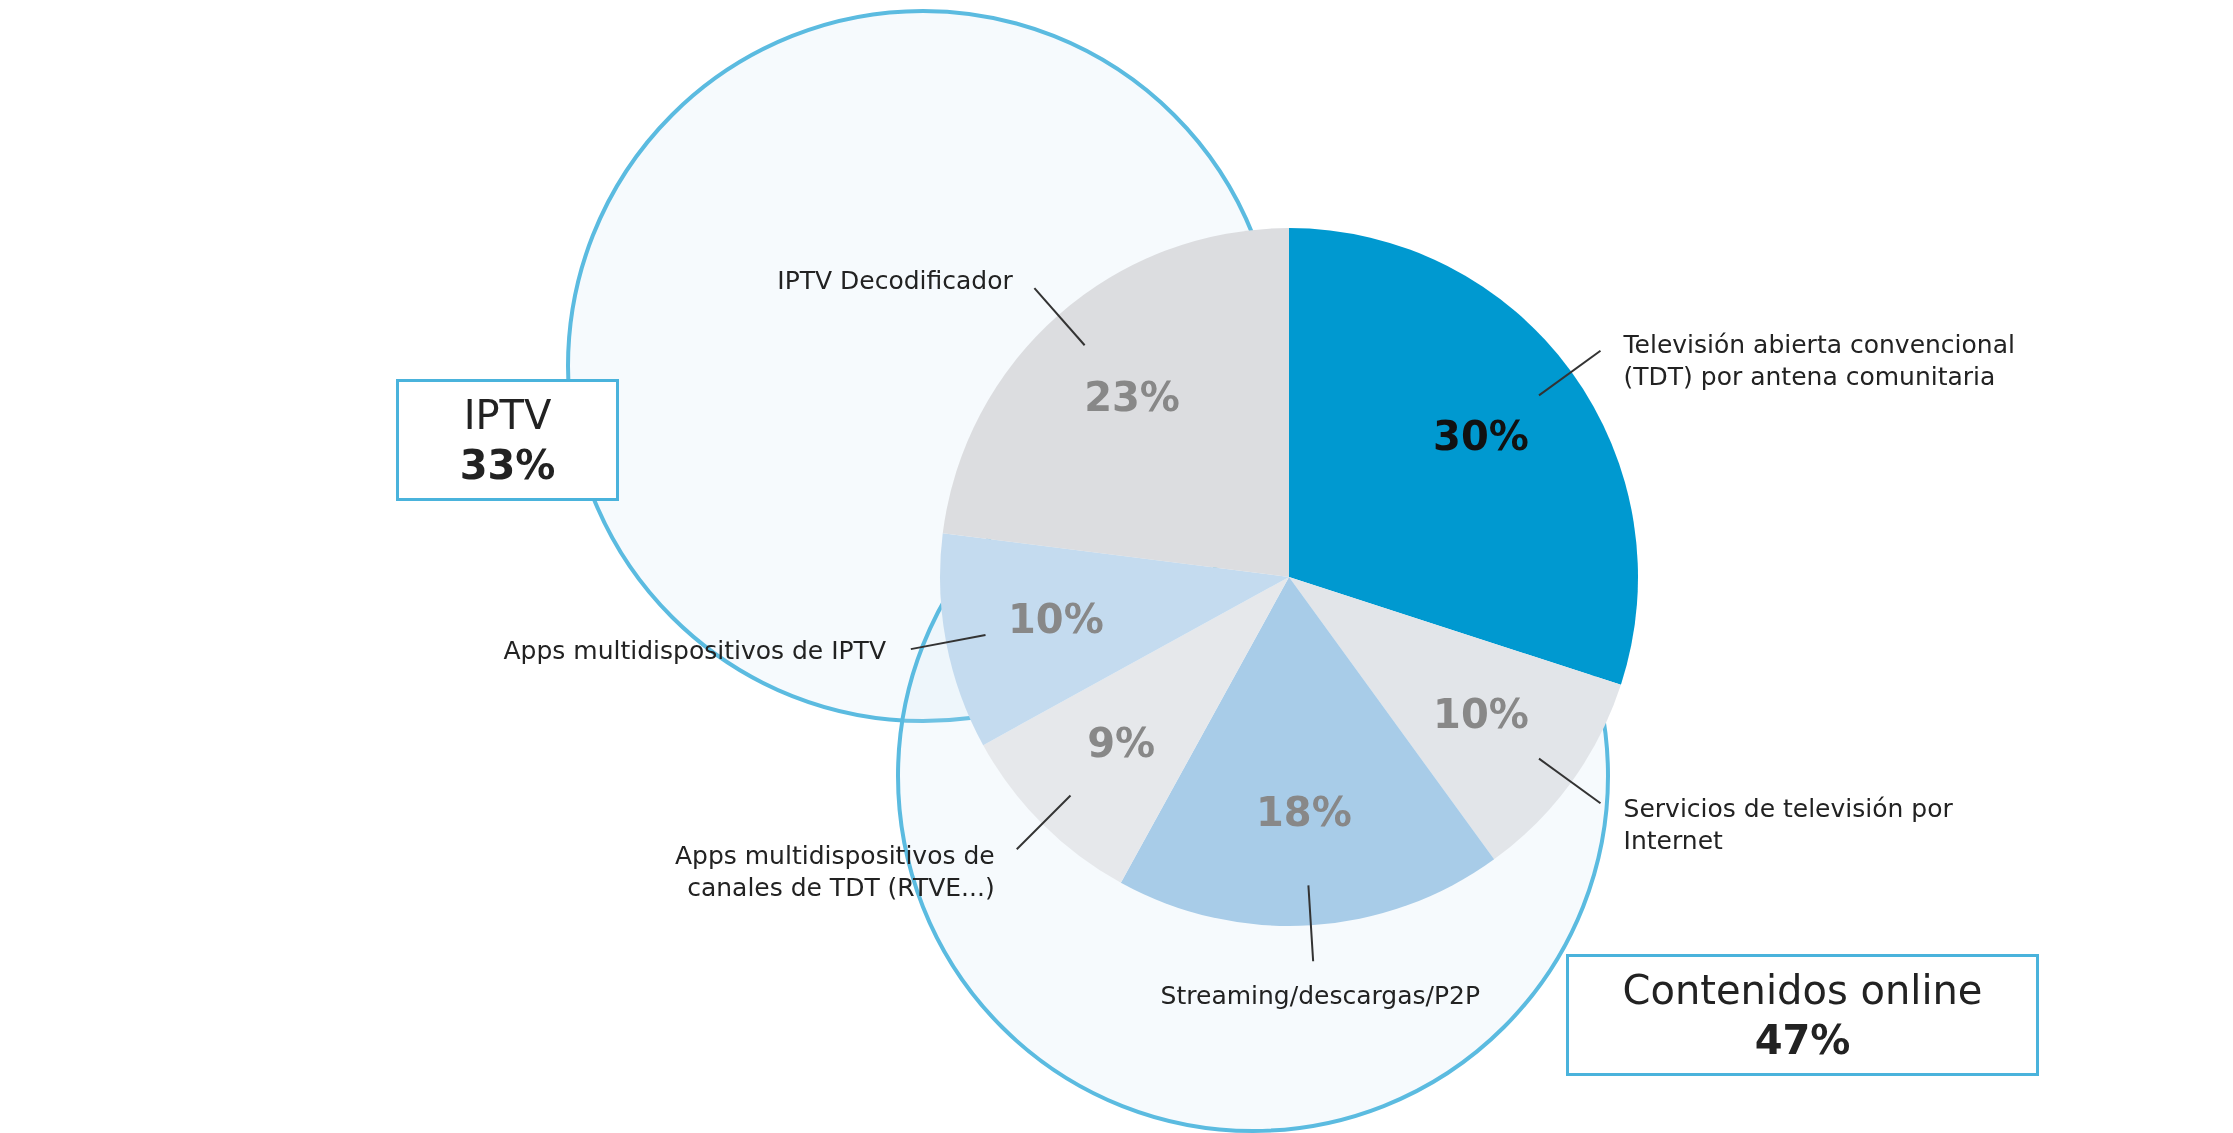 The image size is (2233, 1133). Describe the element at coordinates (1304, 811) in the screenshot. I see `data-label: 18%` at that location.